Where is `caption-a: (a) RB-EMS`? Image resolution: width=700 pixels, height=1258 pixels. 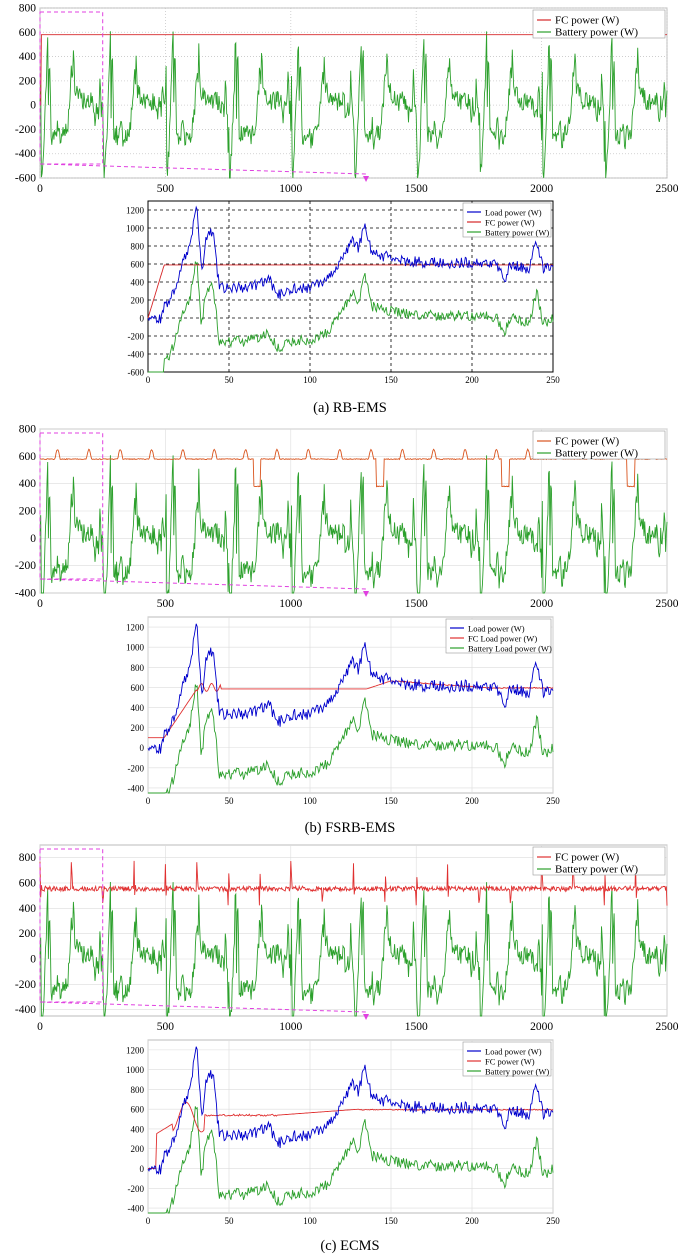 caption-a: (a) RB-EMS is located at coordinates (350, 408).